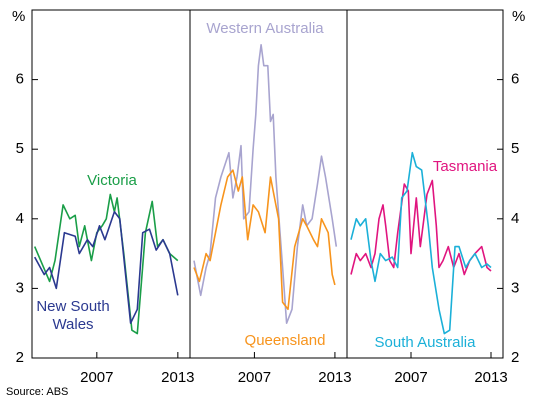 The height and width of the screenshot is (412, 535). What do you see at coordinates (73, 315) in the screenshot?
I see `series-label: New South Wales` at bounding box center [73, 315].